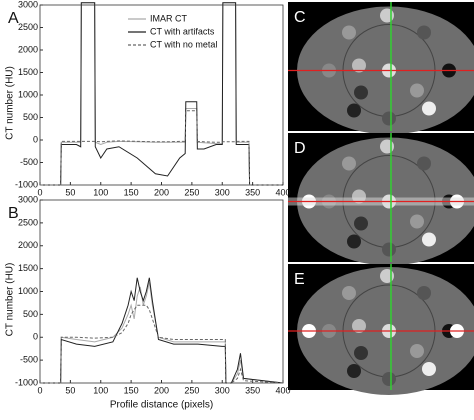 Image resolution: width=474 pixels, height=420 pixels. I want to click on legend-label: IMAR CT, so click(169, 18).